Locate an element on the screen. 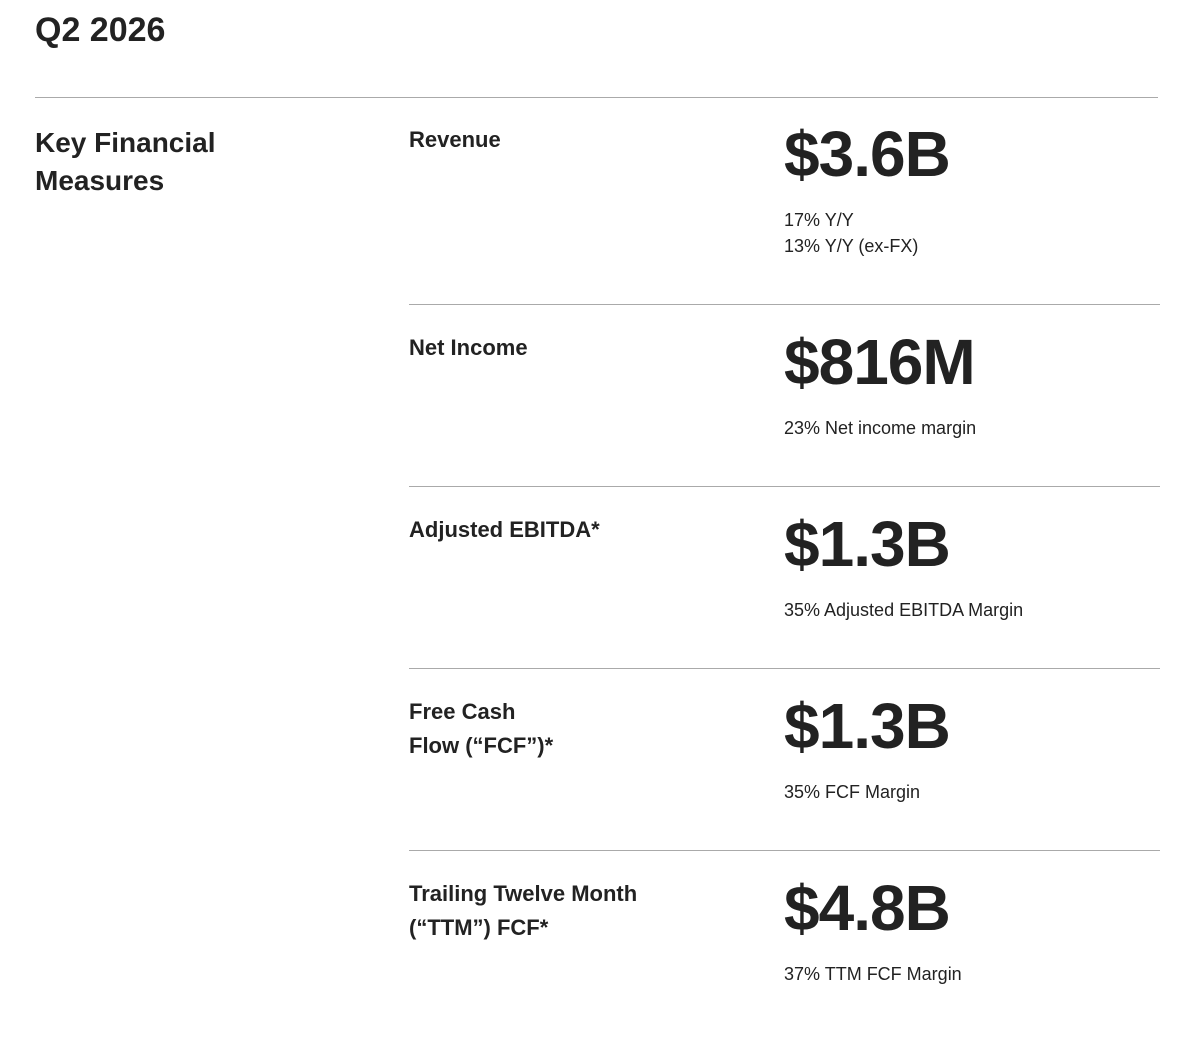 This screenshot has height=1056, width=1194. metric-note: 17% Y/Y is located at coordinates (819, 220).